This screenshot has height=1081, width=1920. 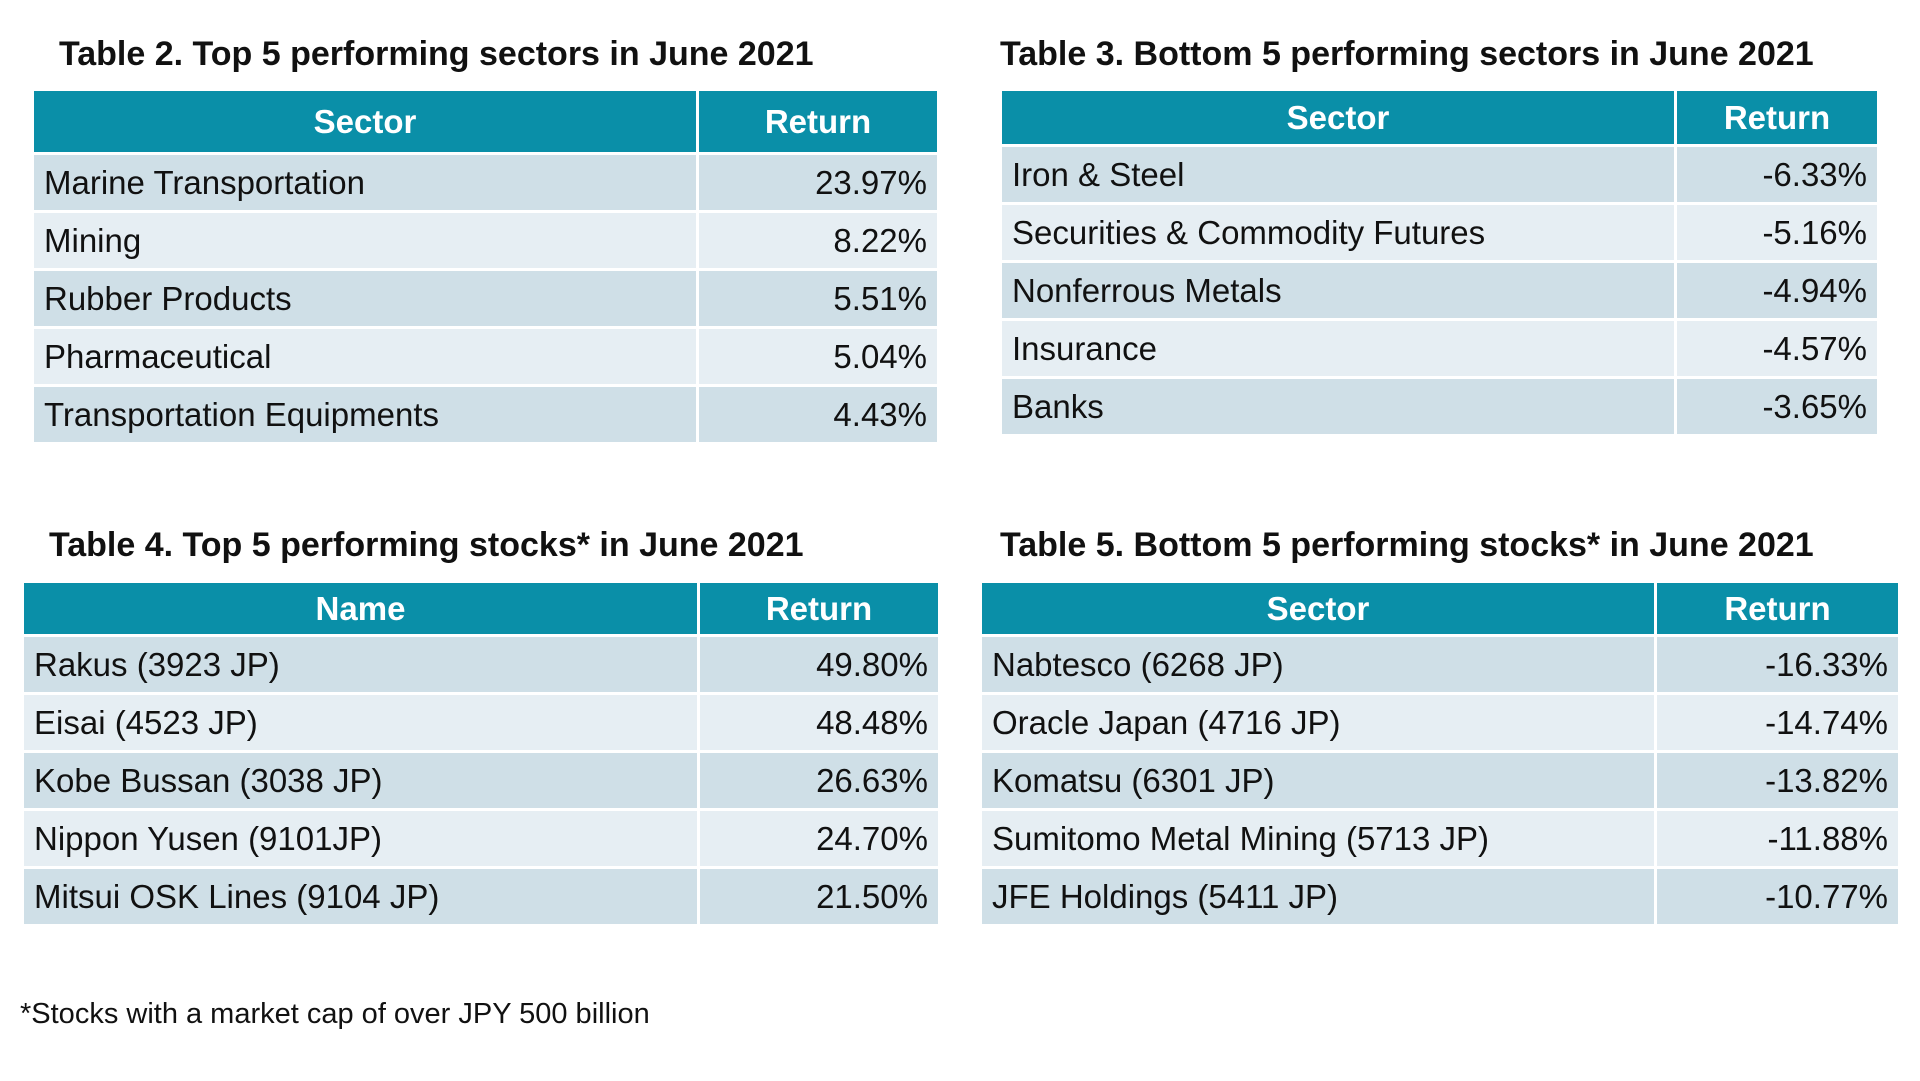 I want to click on return-cell: 23.97%, so click(x=818, y=182).